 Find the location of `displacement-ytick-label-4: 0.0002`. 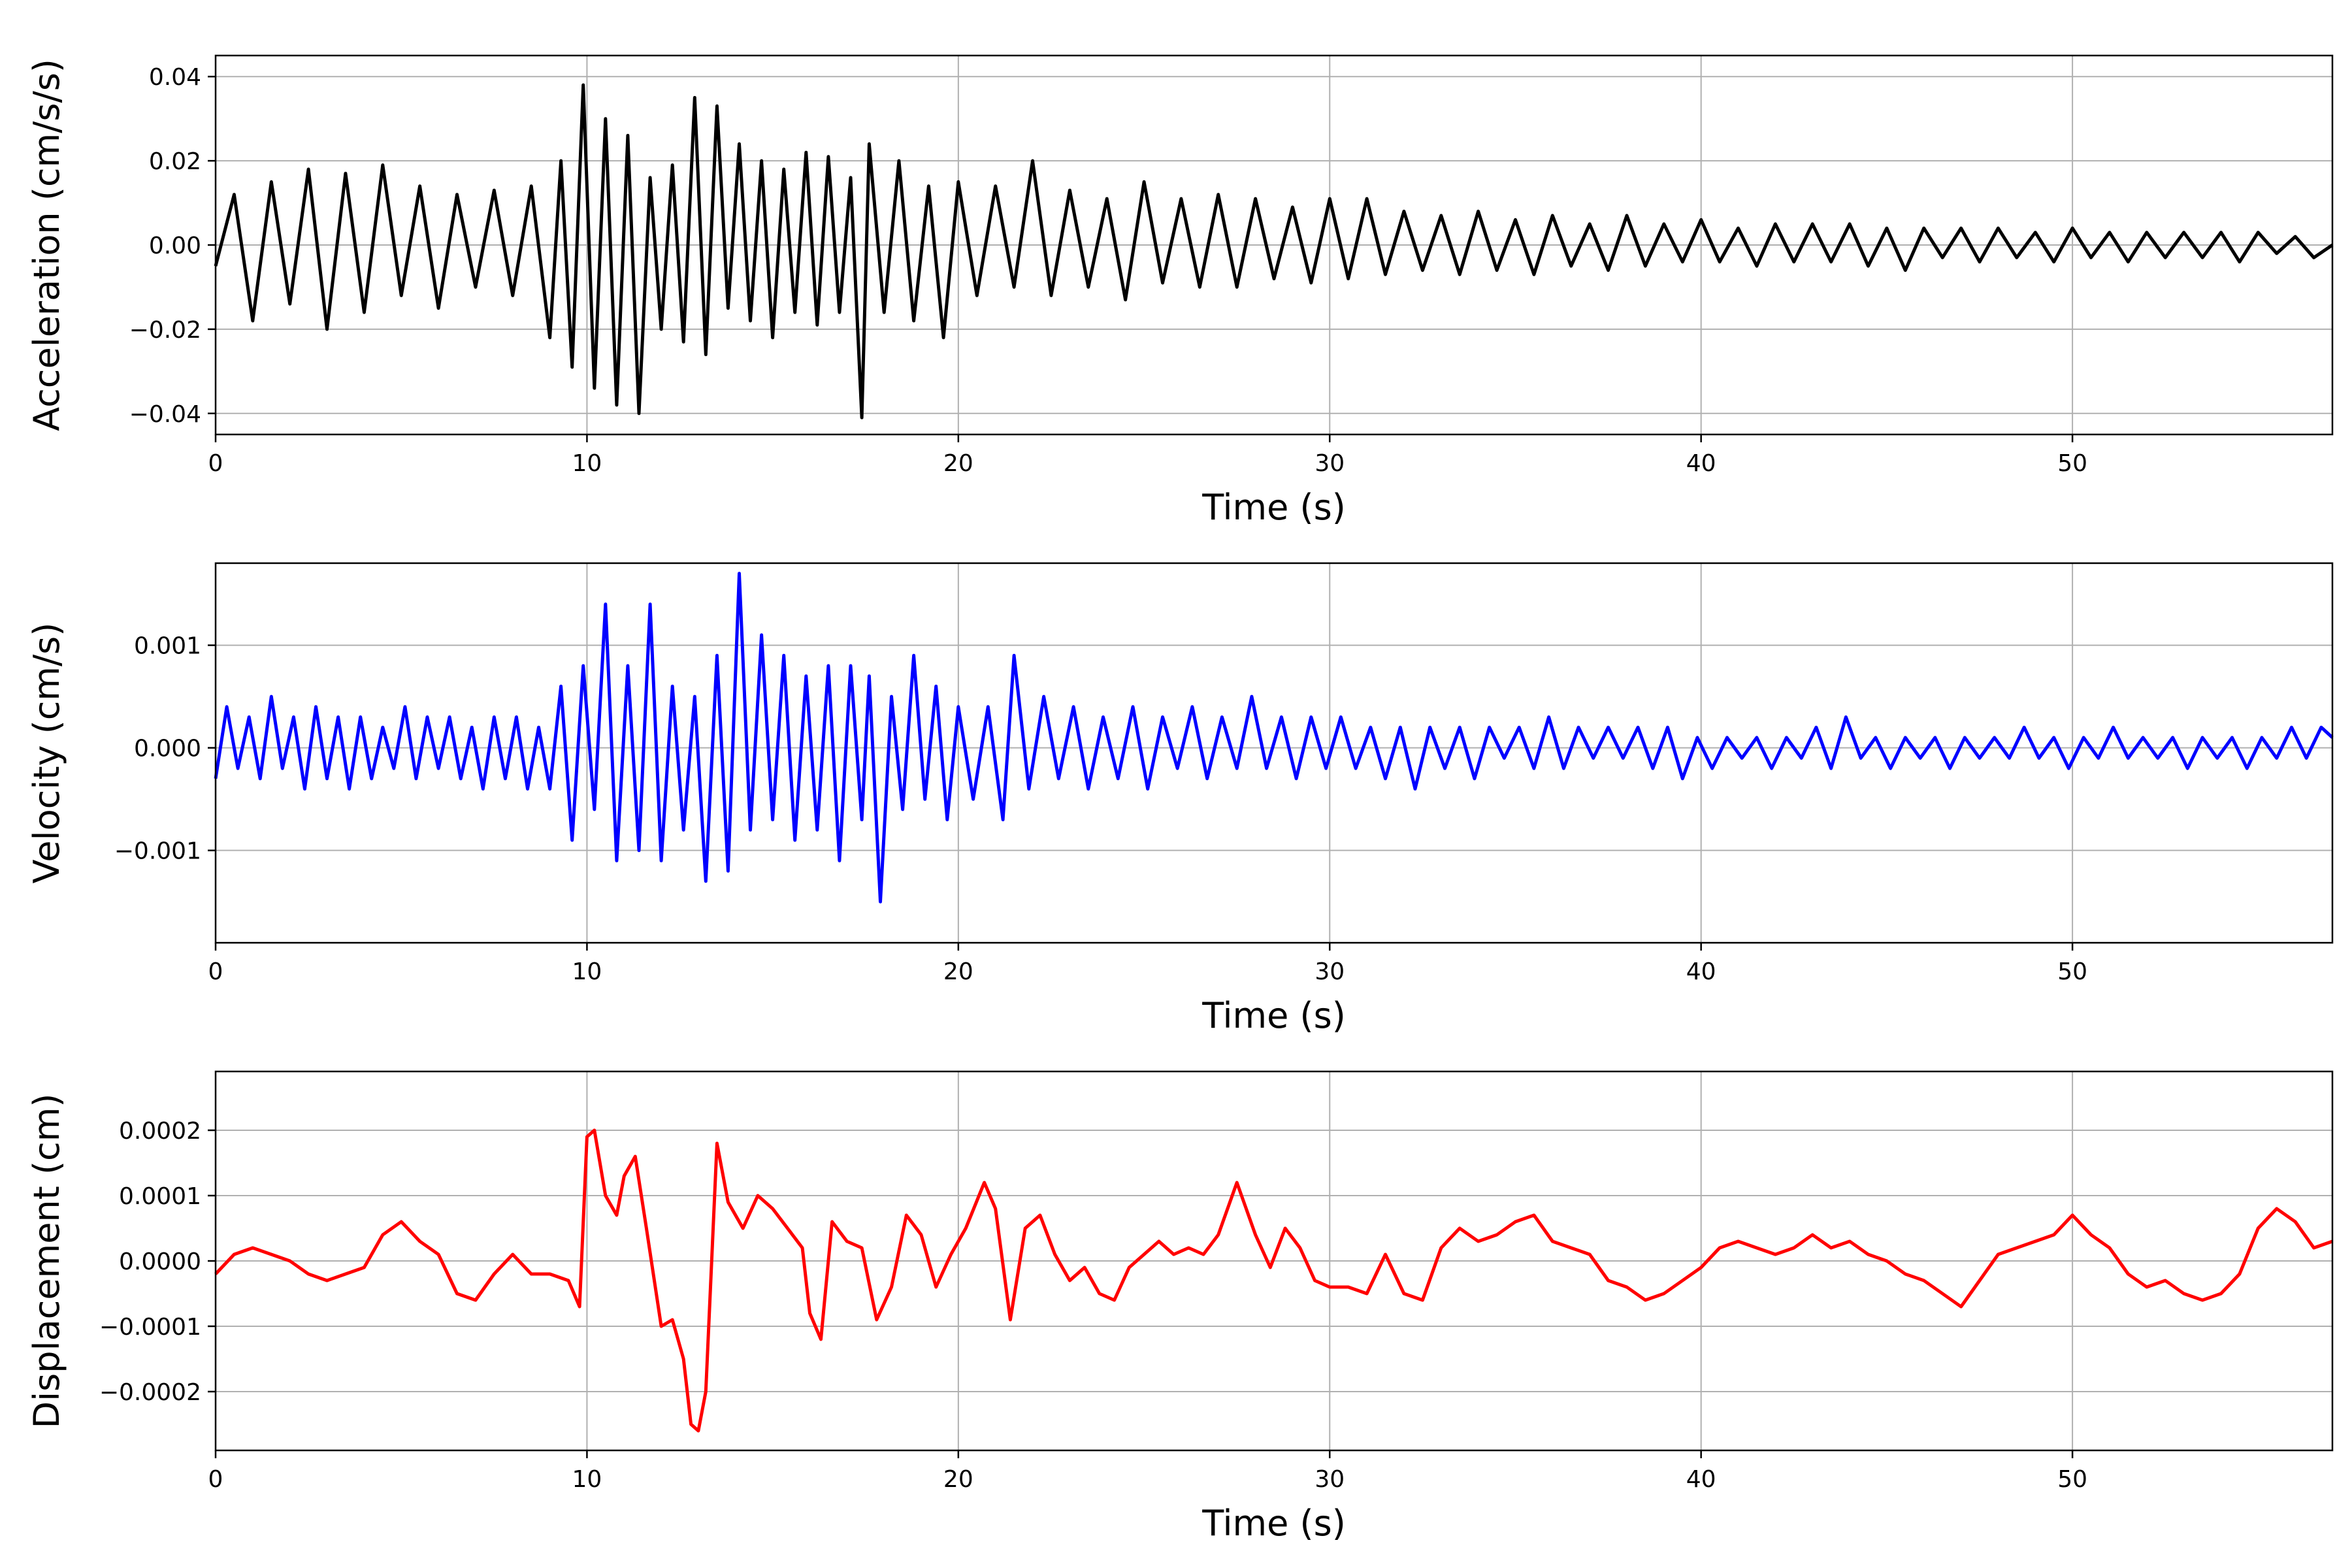

displacement-ytick-label-4: 0.0002 is located at coordinates (160, 1131).